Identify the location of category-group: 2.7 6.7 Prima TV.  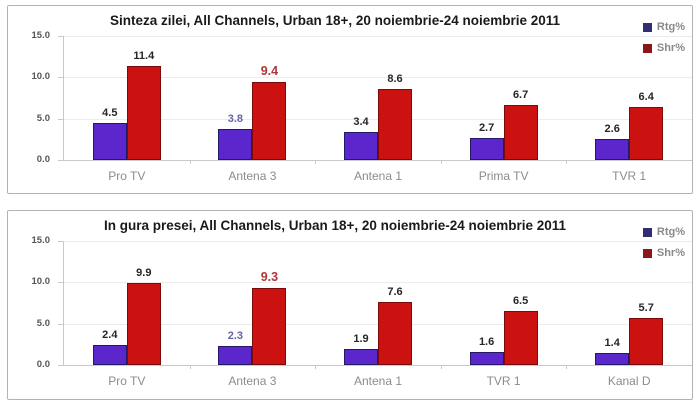
(503, 109).